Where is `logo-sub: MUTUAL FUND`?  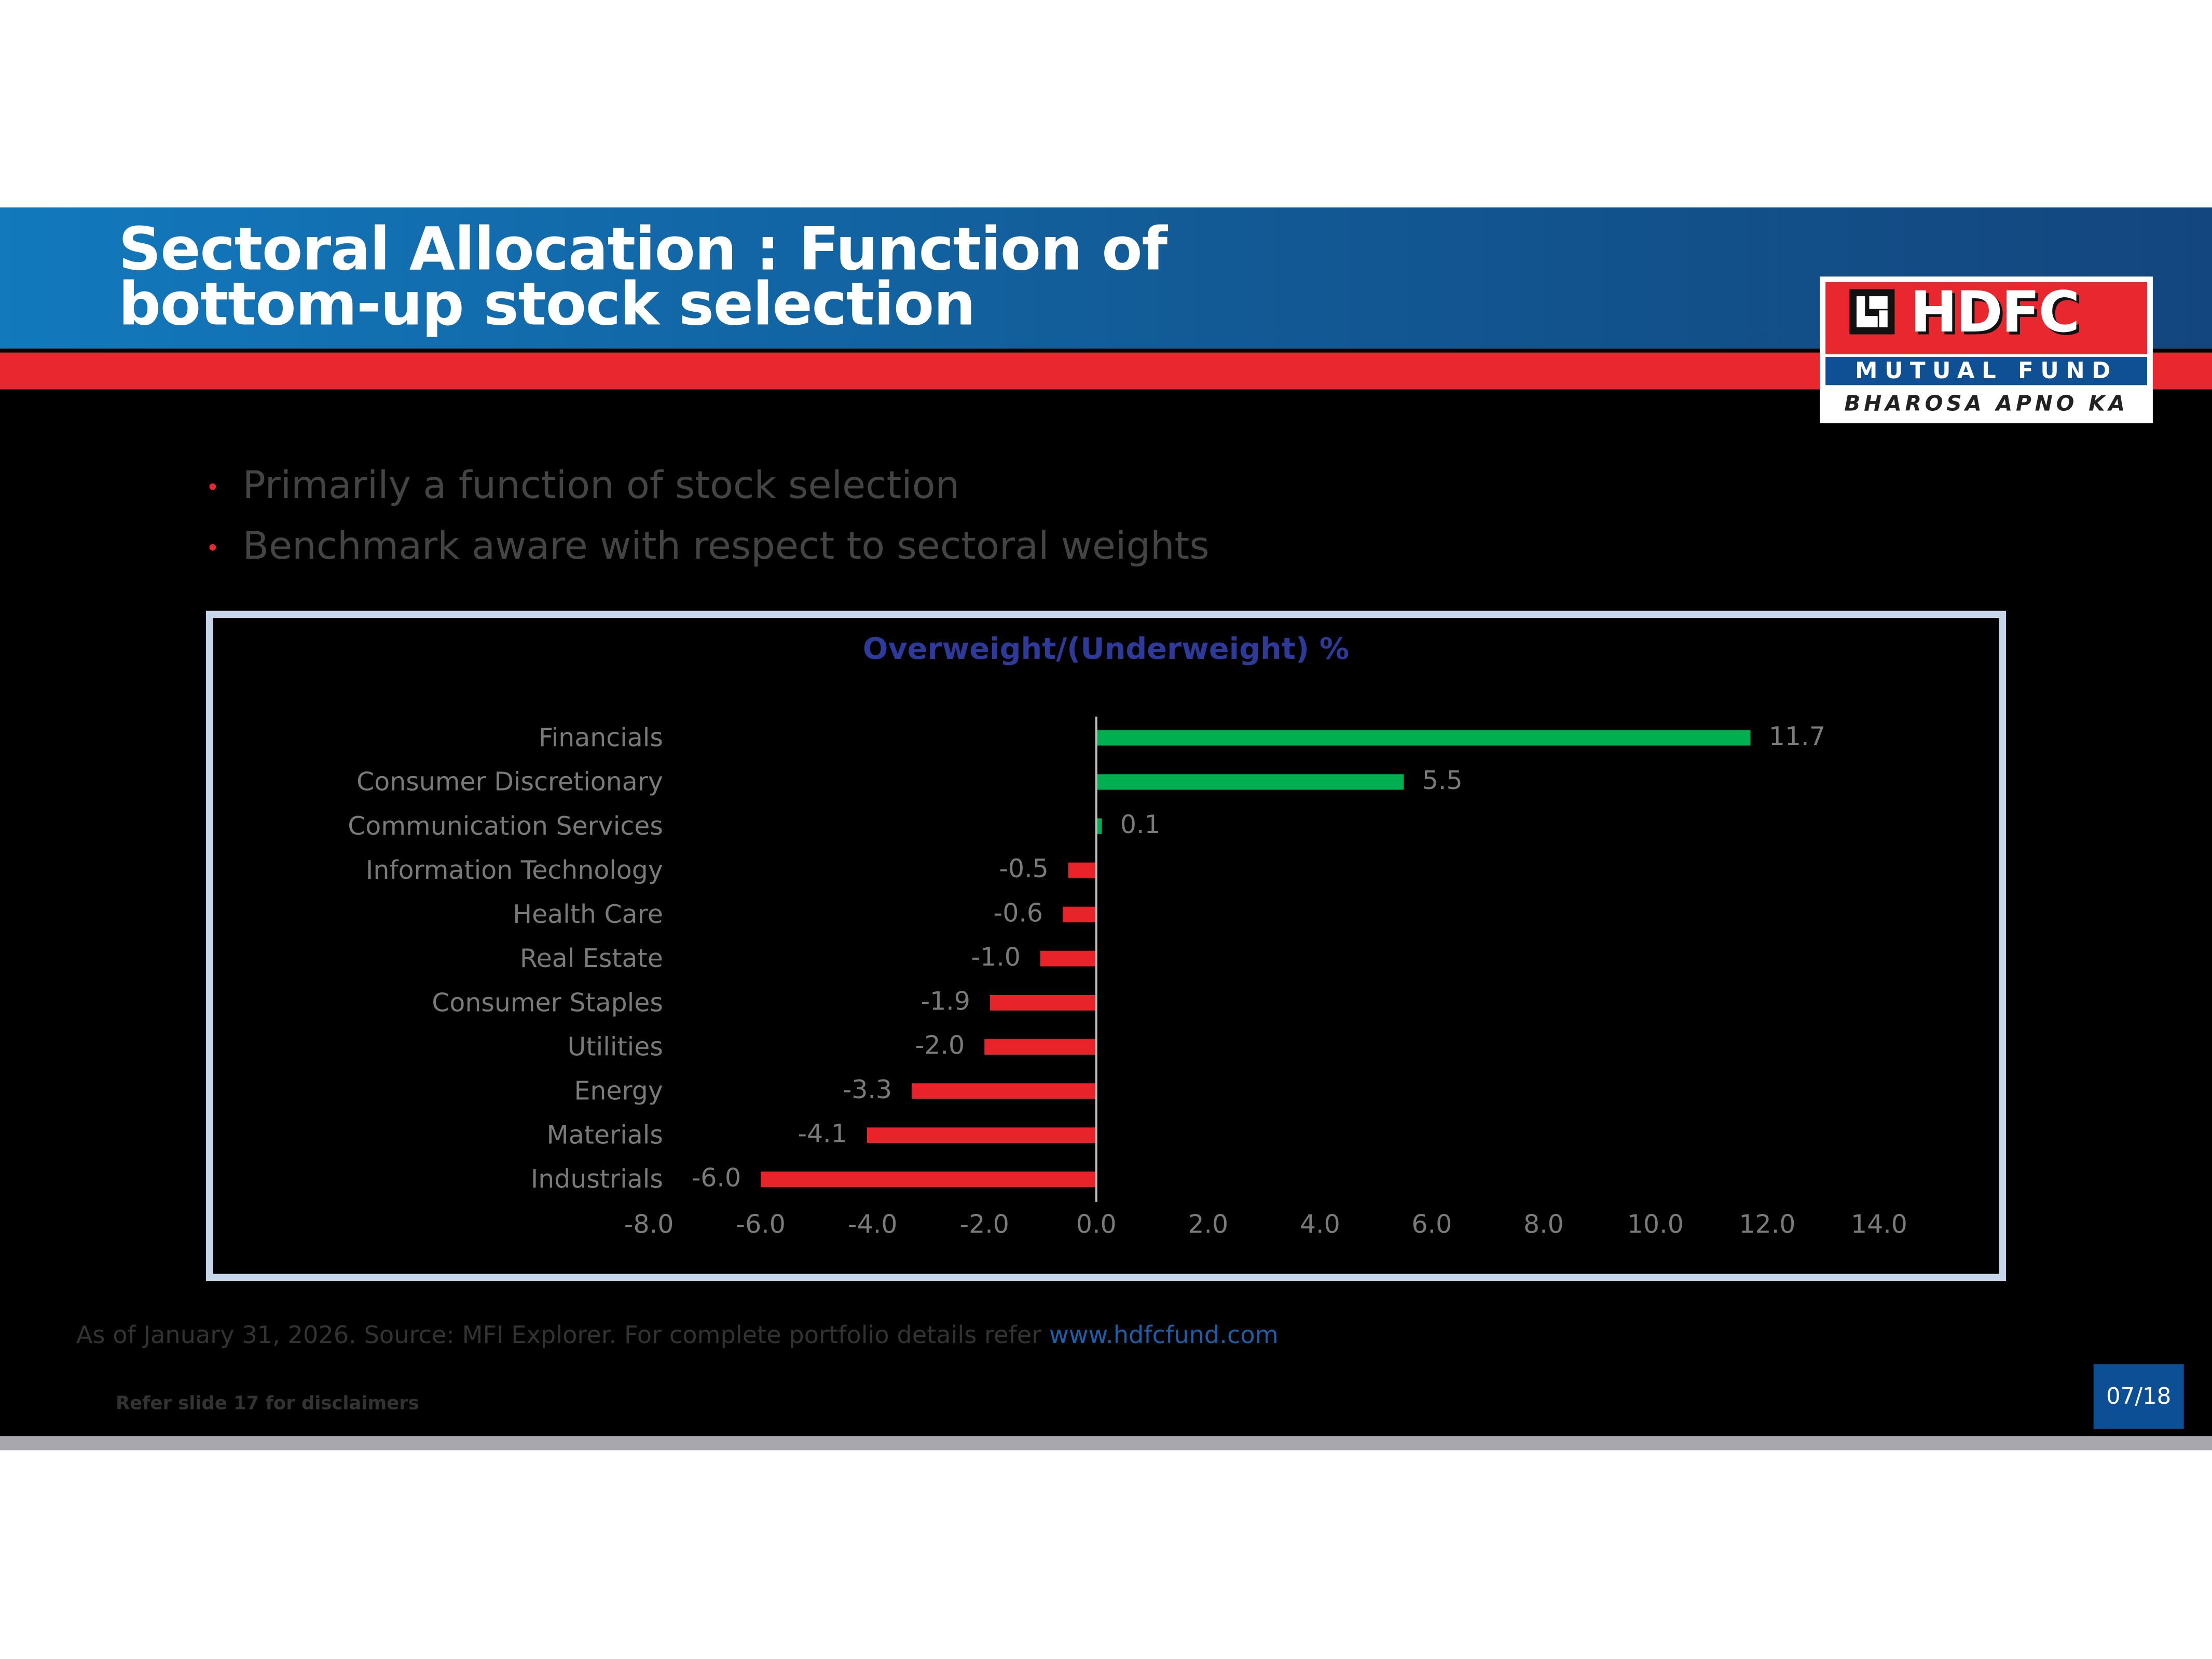
logo-sub: MUTUAL FUND is located at coordinates (1986, 371).